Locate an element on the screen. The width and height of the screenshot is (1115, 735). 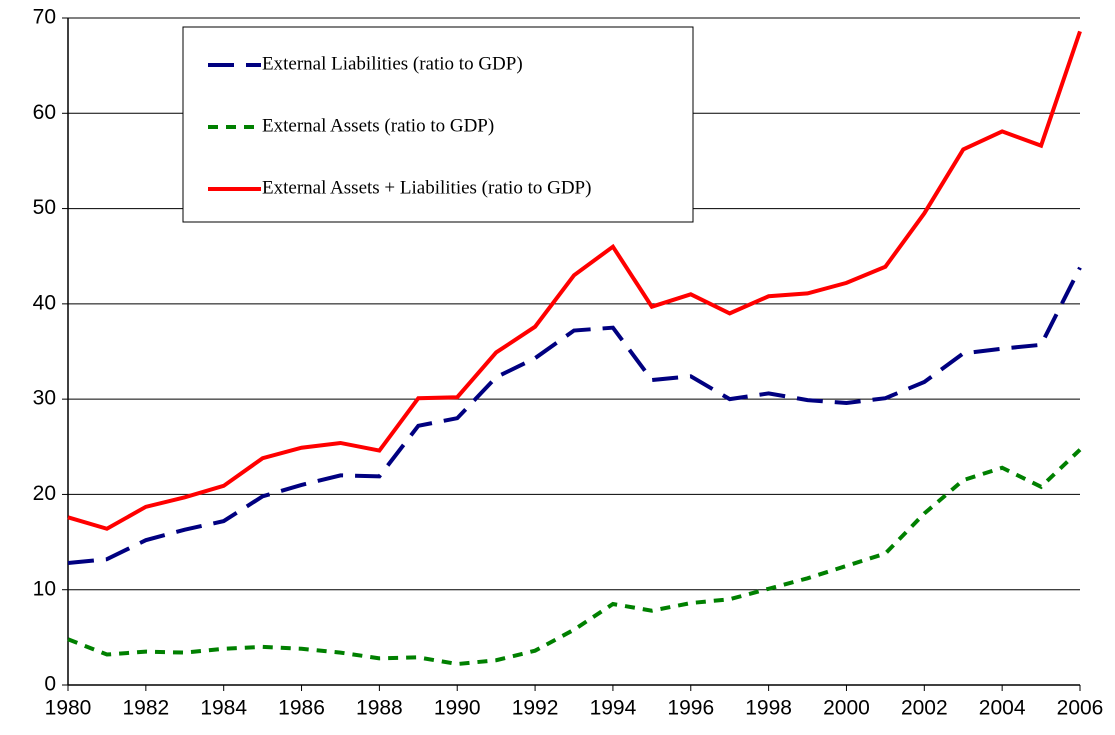
y-tick-label: 20 is located at coordinates (44, 493).